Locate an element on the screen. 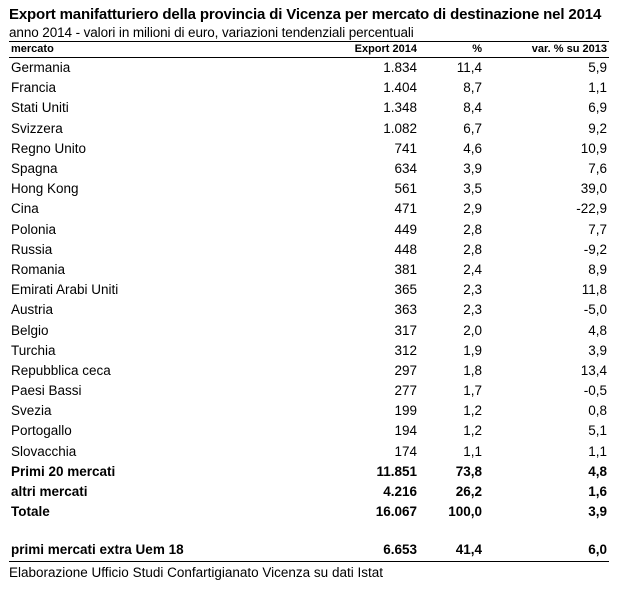 The height and width of the screenshot is (592, 617). cell-export-2014: 1.348 is located at coordinates (400, 108).